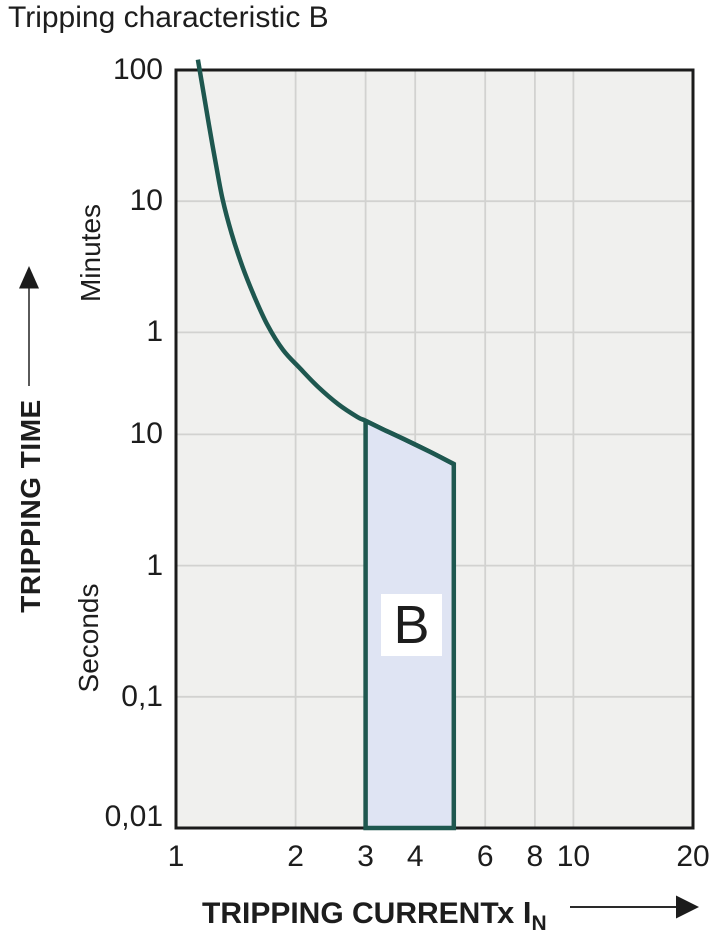 The image size is (720, 938). I want to click on x-tick-label: 2, so click(295, 856).